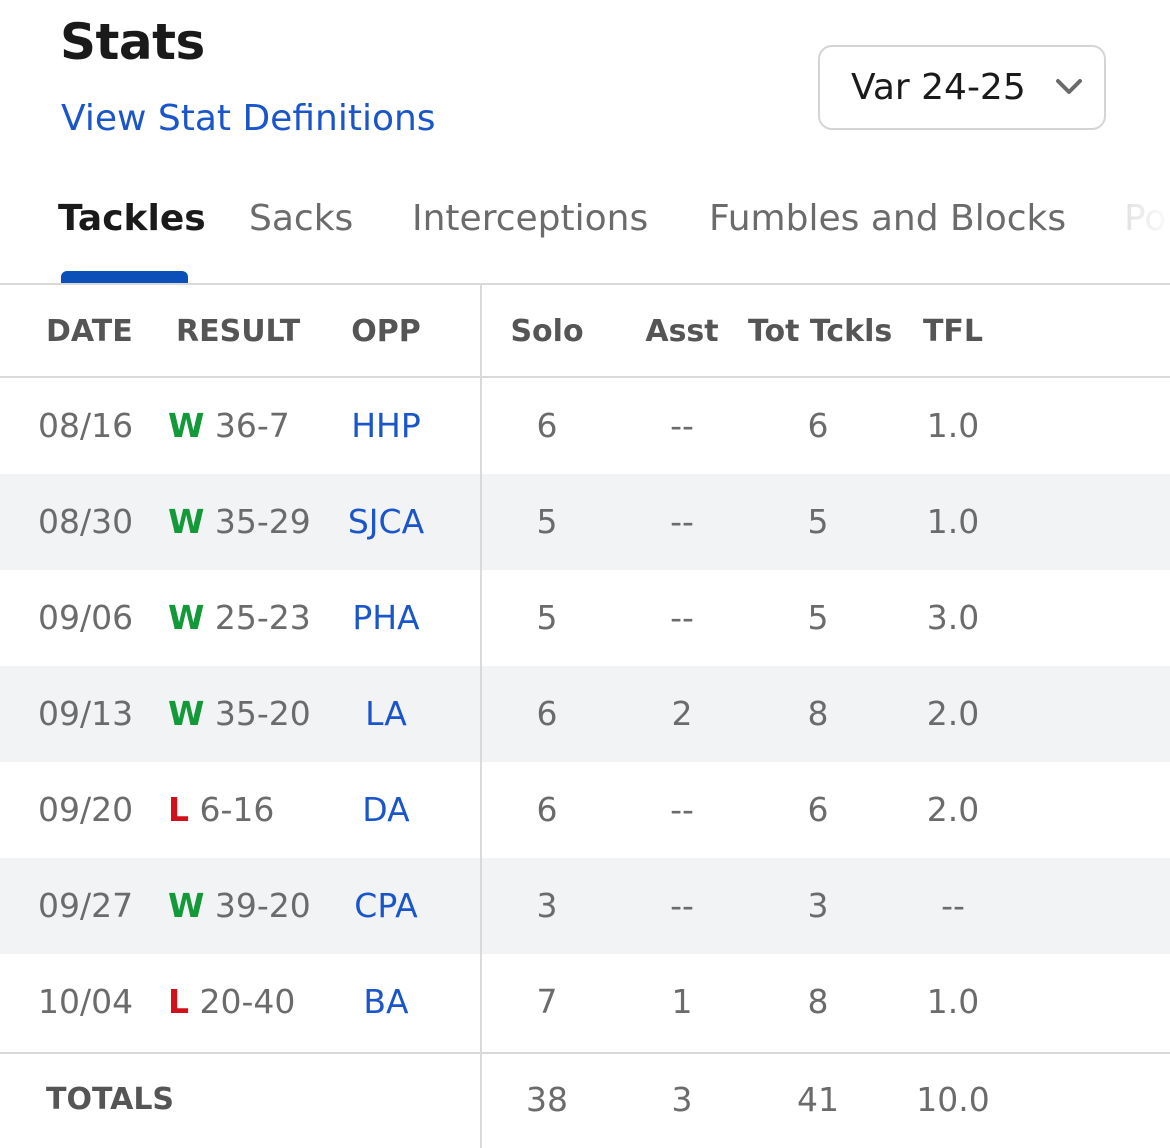 The image size is (1170, 1148). Describe the element at coordinates (953, 1099) in the screenshot. I see `totals-tfl: 10.0` at that location.